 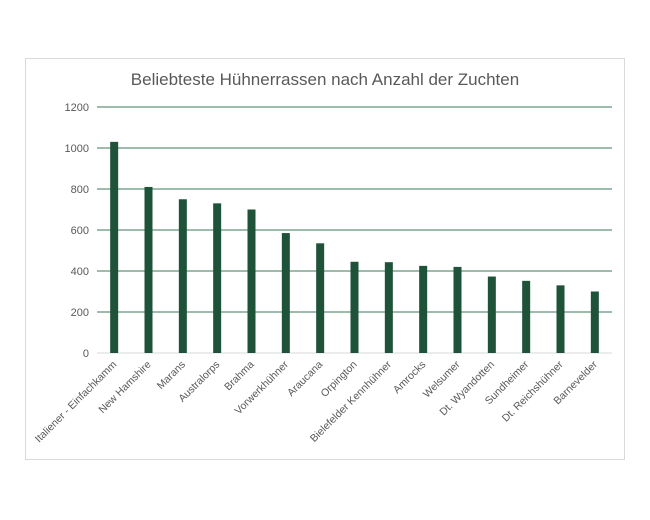 I want to click on y-tick-label: 0, so click(x=86, y=354).